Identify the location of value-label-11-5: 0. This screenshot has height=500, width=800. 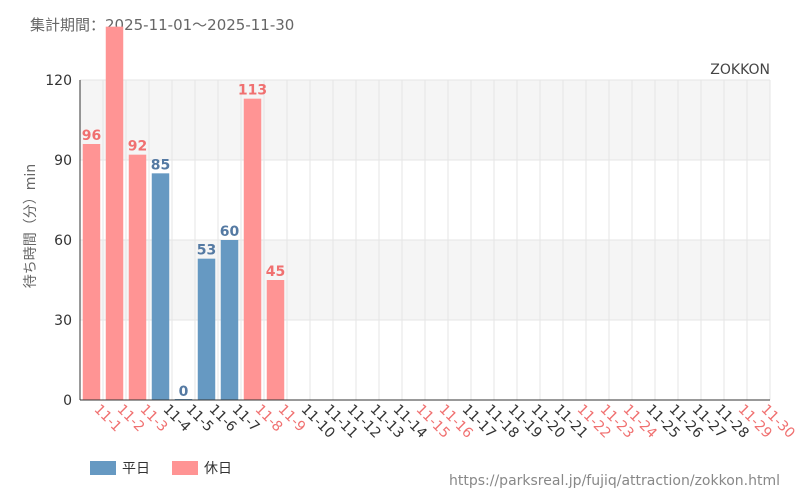
(184, 392).